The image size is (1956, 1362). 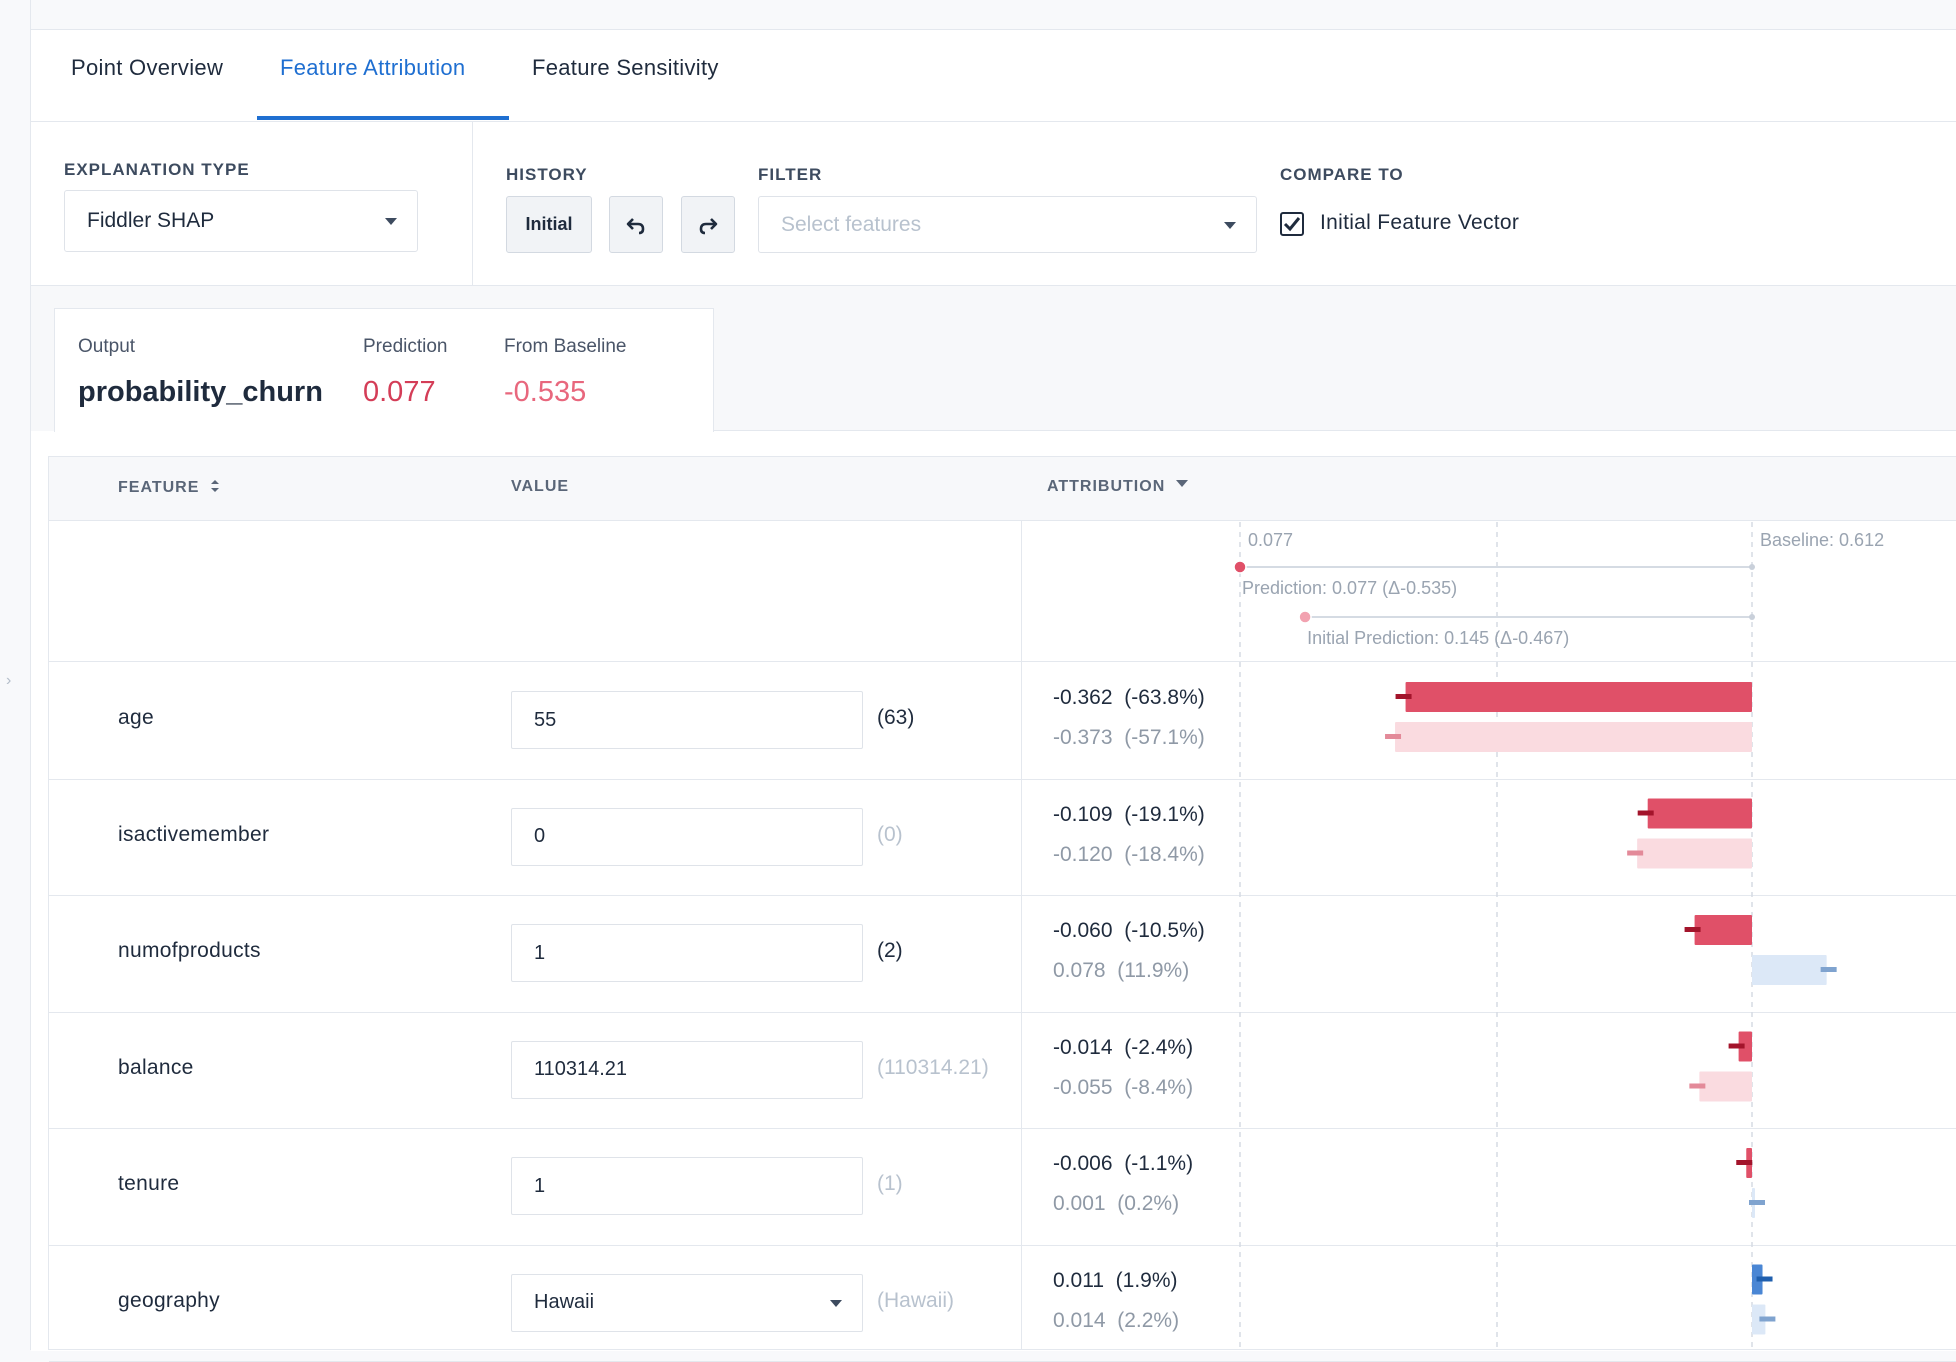 What do you see at coordinates (107, 346) in the screenshot?
I see `output-label: Output` at bounding box center [107, 346].